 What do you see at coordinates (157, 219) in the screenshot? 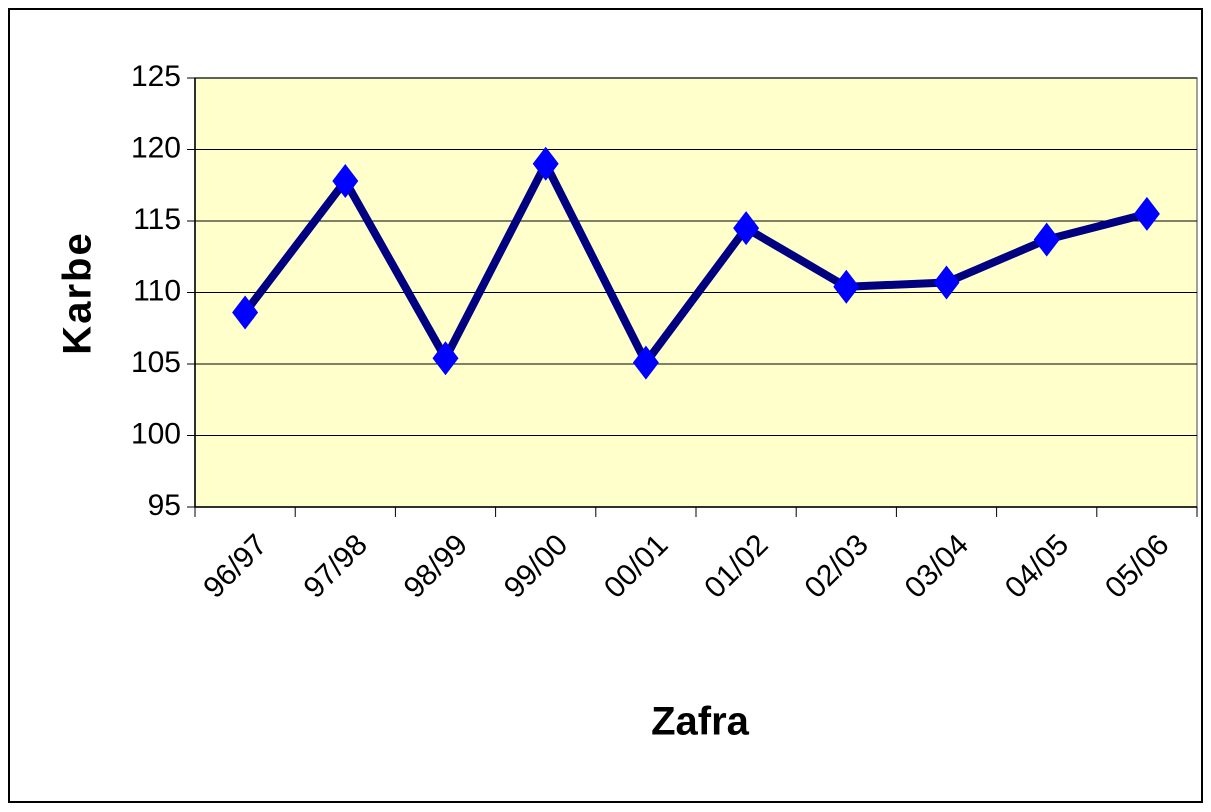
I see `y-tick-label: 115` at bounding box center [157, 219].